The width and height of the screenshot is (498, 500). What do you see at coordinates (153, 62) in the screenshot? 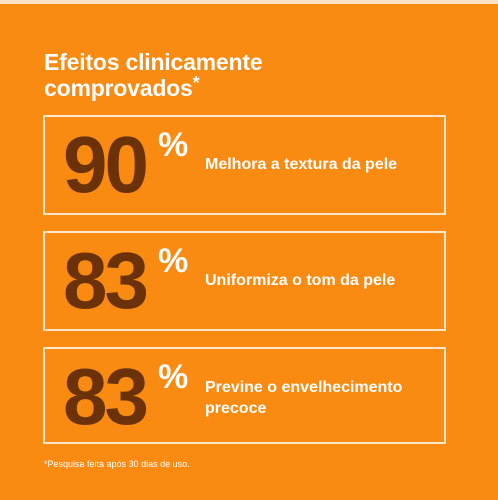
I see `title-line-1: Efeitos clinicamente` at bounding box center [153, 62].